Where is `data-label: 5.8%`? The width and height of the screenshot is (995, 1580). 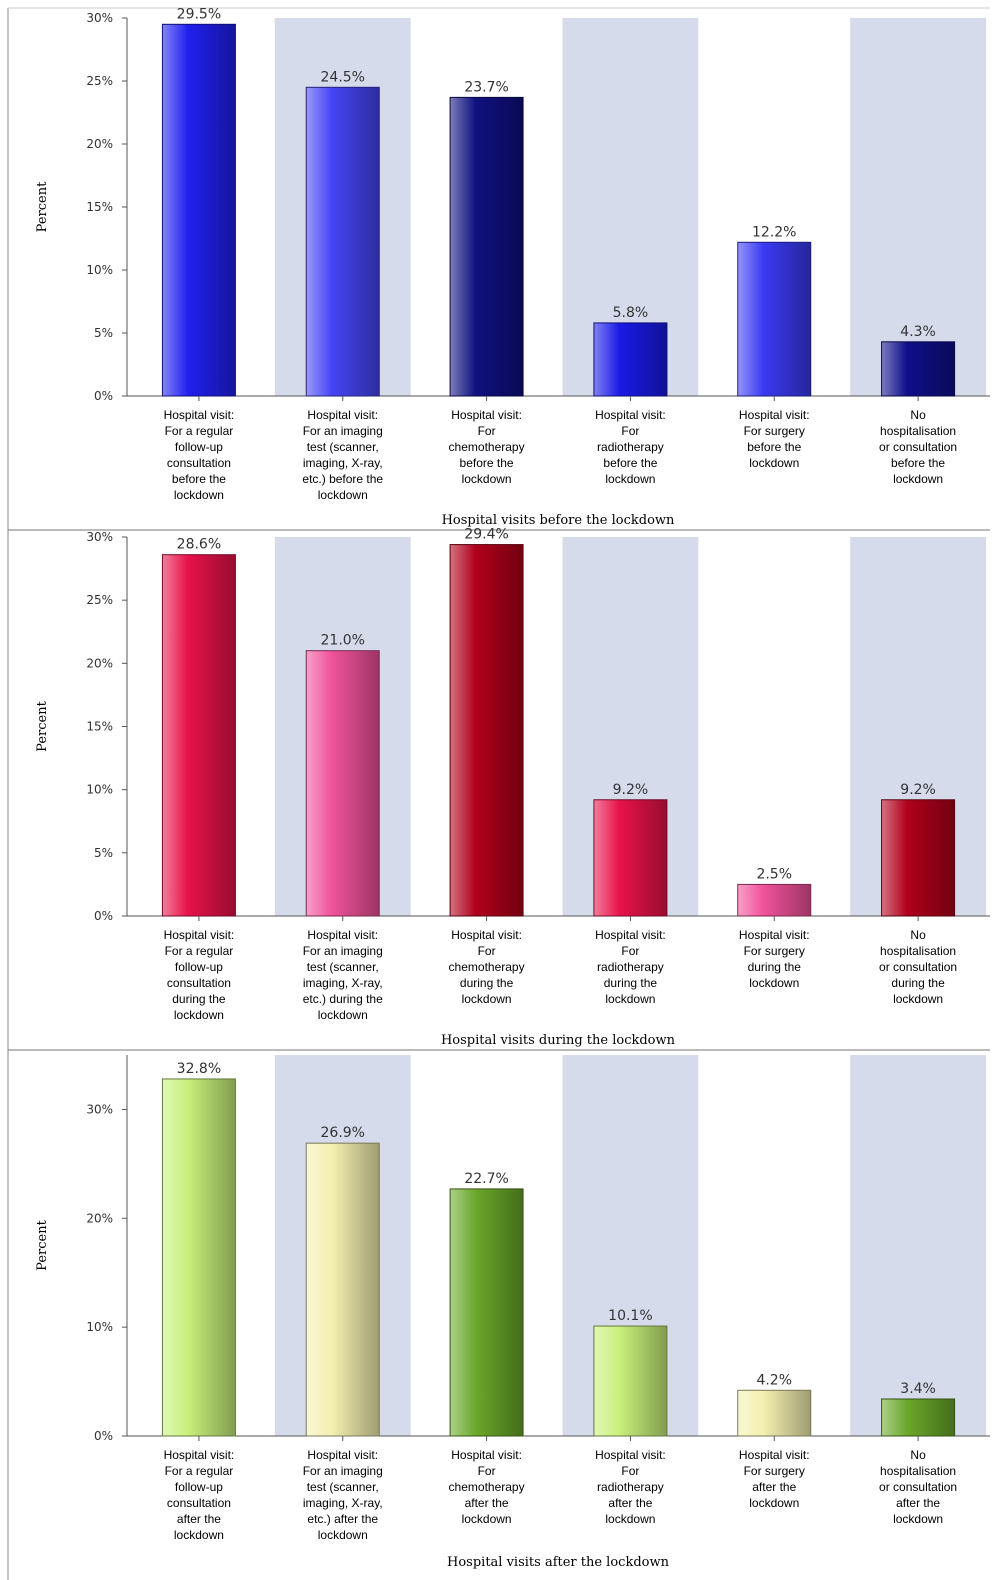
data-label: 5.8% is located at coordinates (631, 313).